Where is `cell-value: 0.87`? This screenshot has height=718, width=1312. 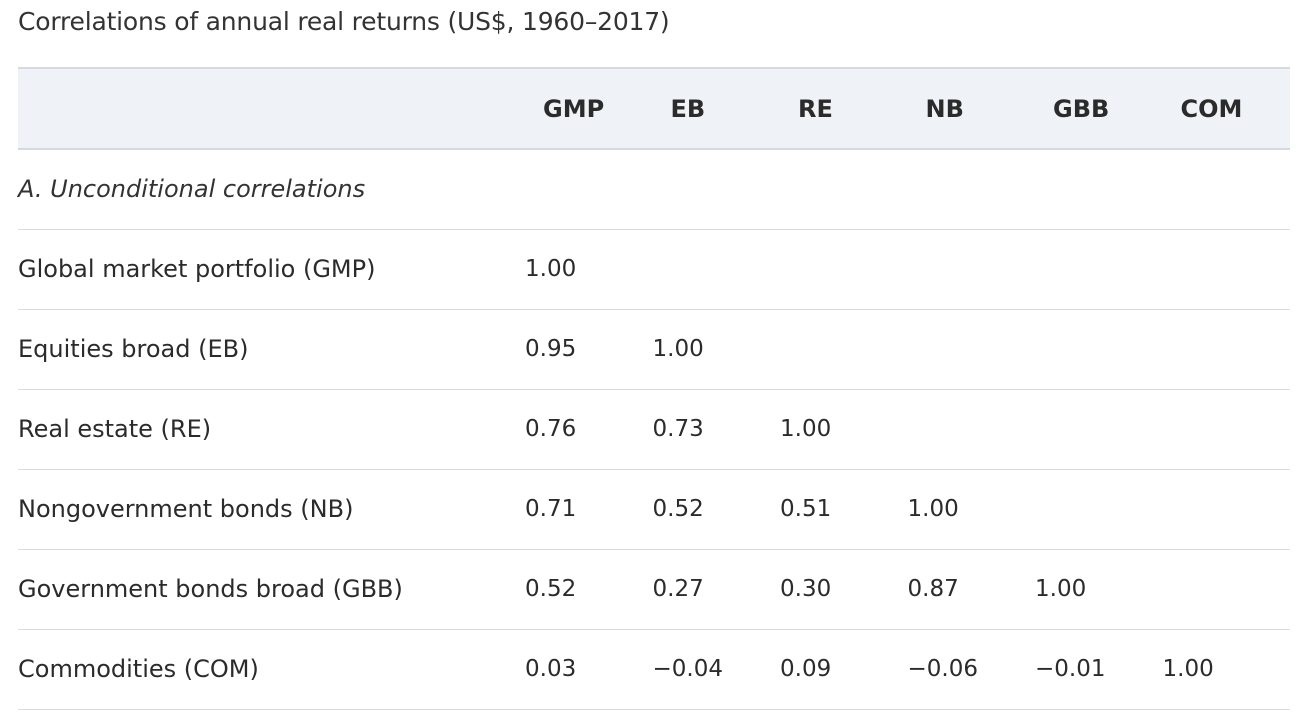 cell-value: 0.87 is located at coordinates (933, 589).